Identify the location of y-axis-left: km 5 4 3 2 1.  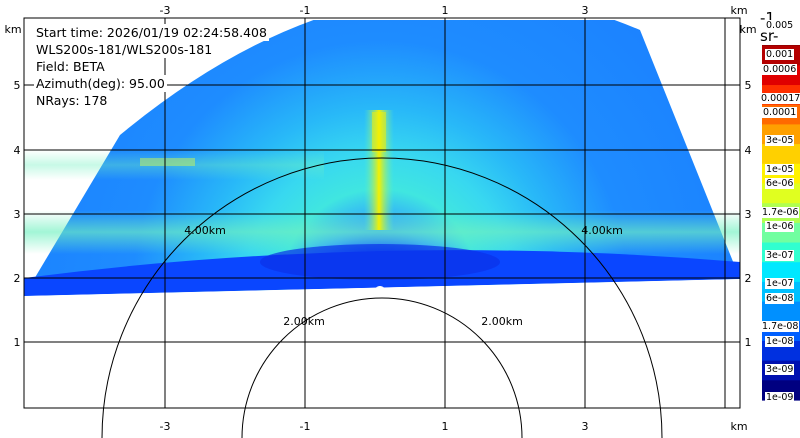
(12, 186).